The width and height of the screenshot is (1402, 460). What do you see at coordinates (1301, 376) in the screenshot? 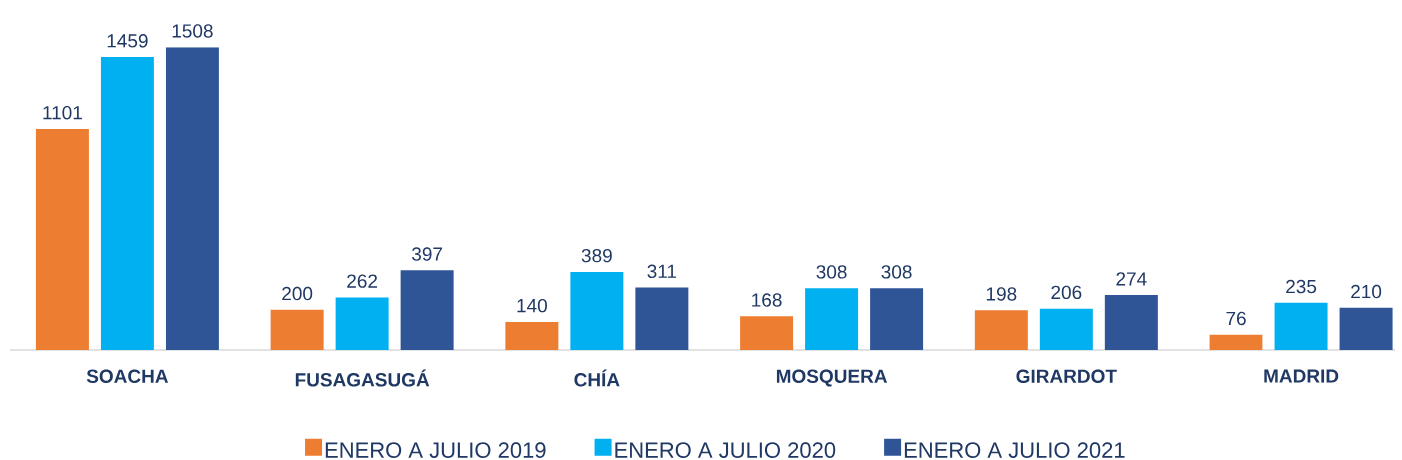
I see `x-tick-label: MADRID` at bounding box center [1301, 376].